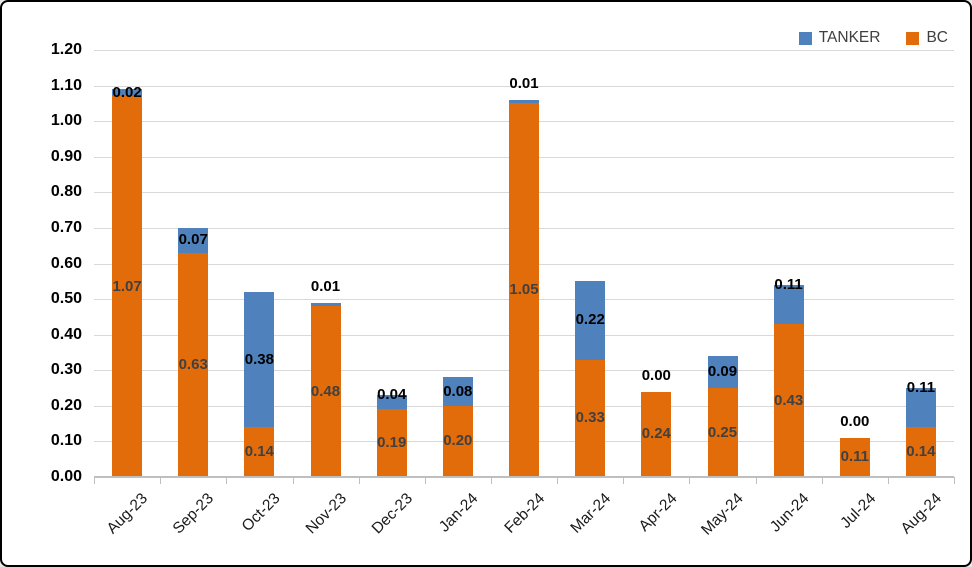  What do you see at coordinates (524, 50) in the screenshot?
I see `gridline-1.20` at bounding box center [524, 50].